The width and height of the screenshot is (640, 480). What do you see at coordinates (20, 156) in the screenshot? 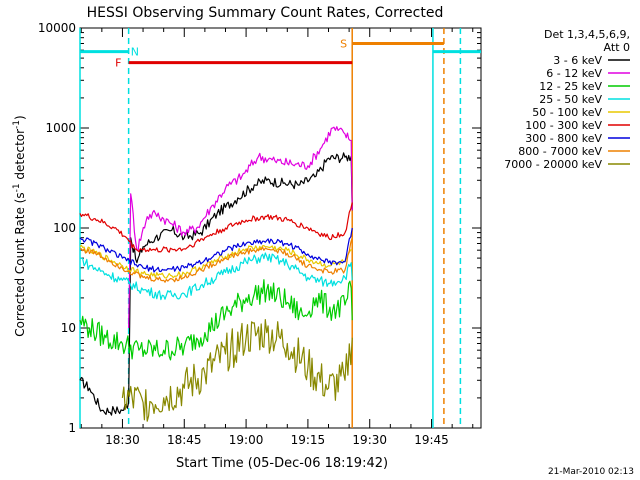
I see `y-axis-label-mid: detector` at bounding box center [20, 156].